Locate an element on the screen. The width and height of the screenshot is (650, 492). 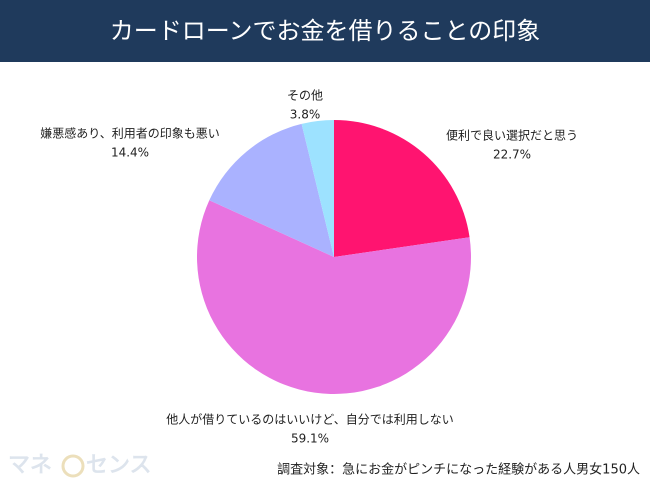
logo-icon is located at coordinates (73, 466).